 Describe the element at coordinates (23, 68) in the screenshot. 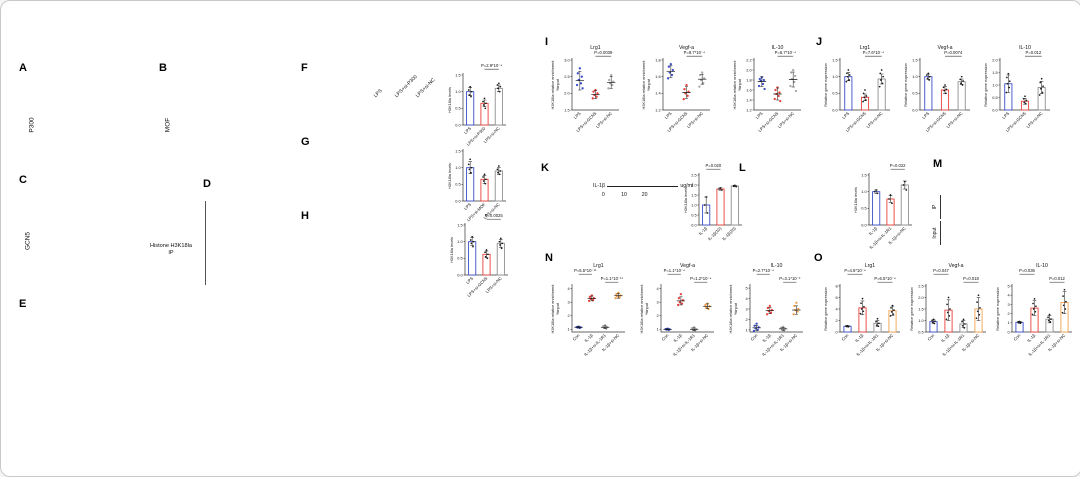

I see `panel-A-label: A` at that location.